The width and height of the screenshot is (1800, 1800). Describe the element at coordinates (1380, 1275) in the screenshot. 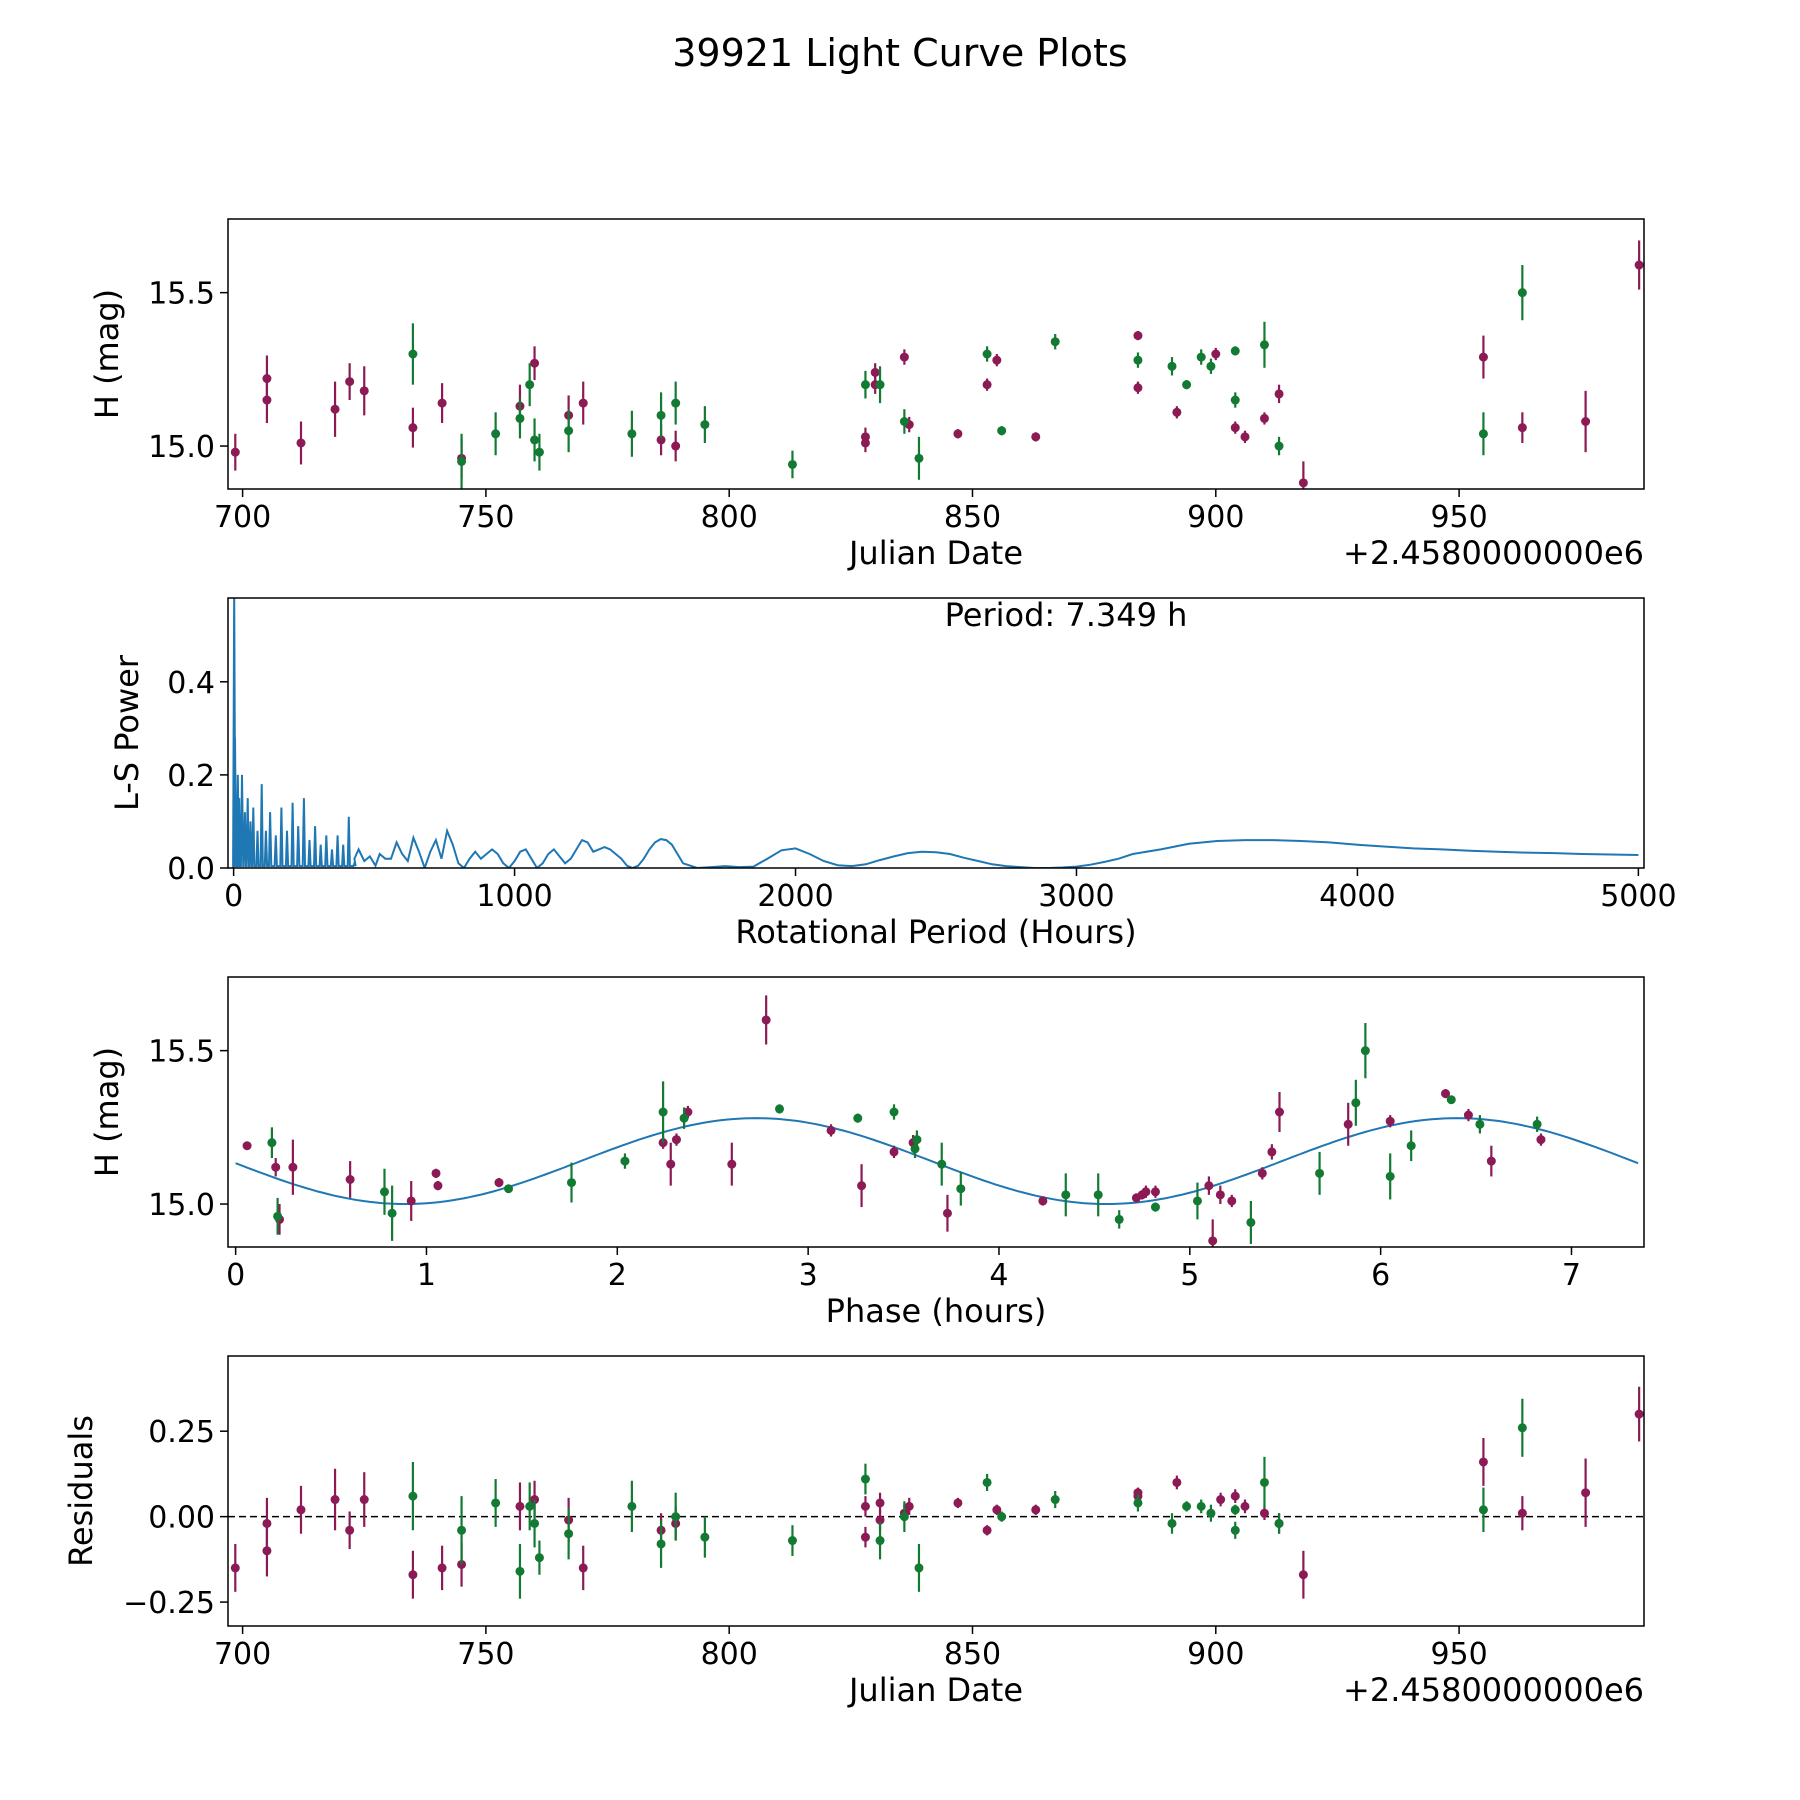

I see `x-tick-label: 6` at that location.